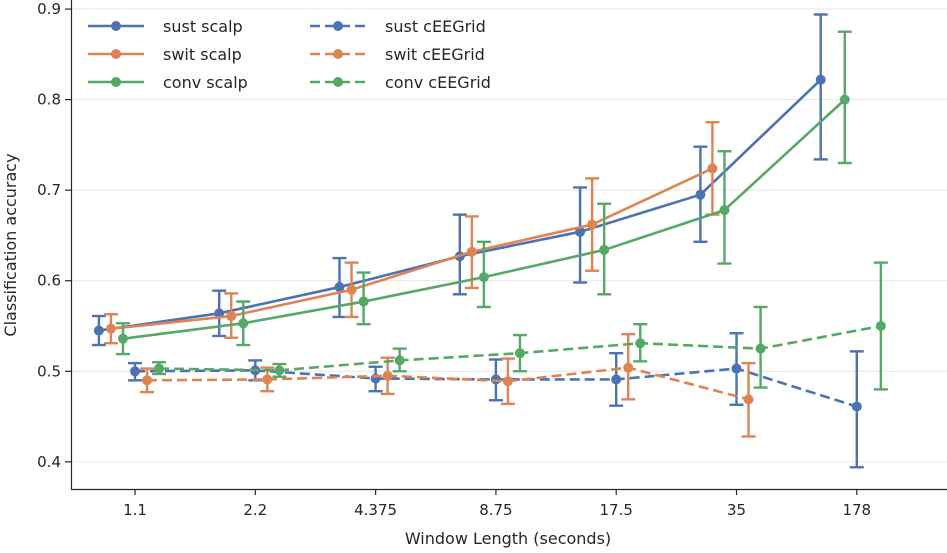  I want to click on x-tick-label: 35, so click(736, 510).